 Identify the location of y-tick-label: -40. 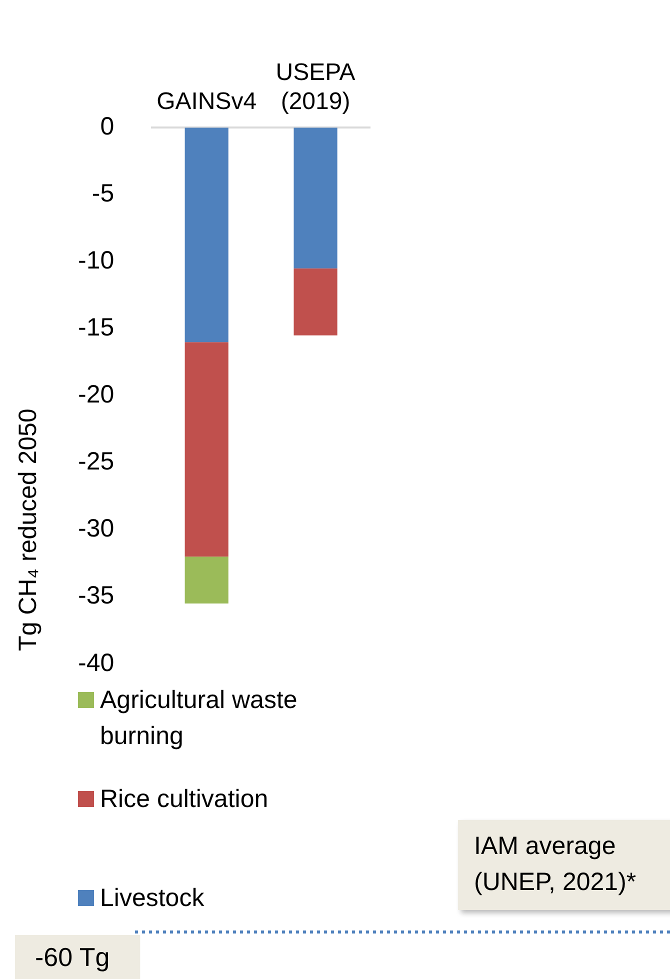
(96, 662).